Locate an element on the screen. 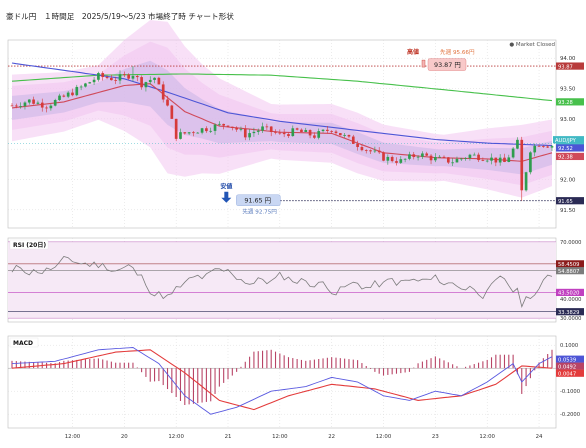 This screenshot has height=448, width=586. market-status-label: ● Market Closed is located at coordinates (532, 45).